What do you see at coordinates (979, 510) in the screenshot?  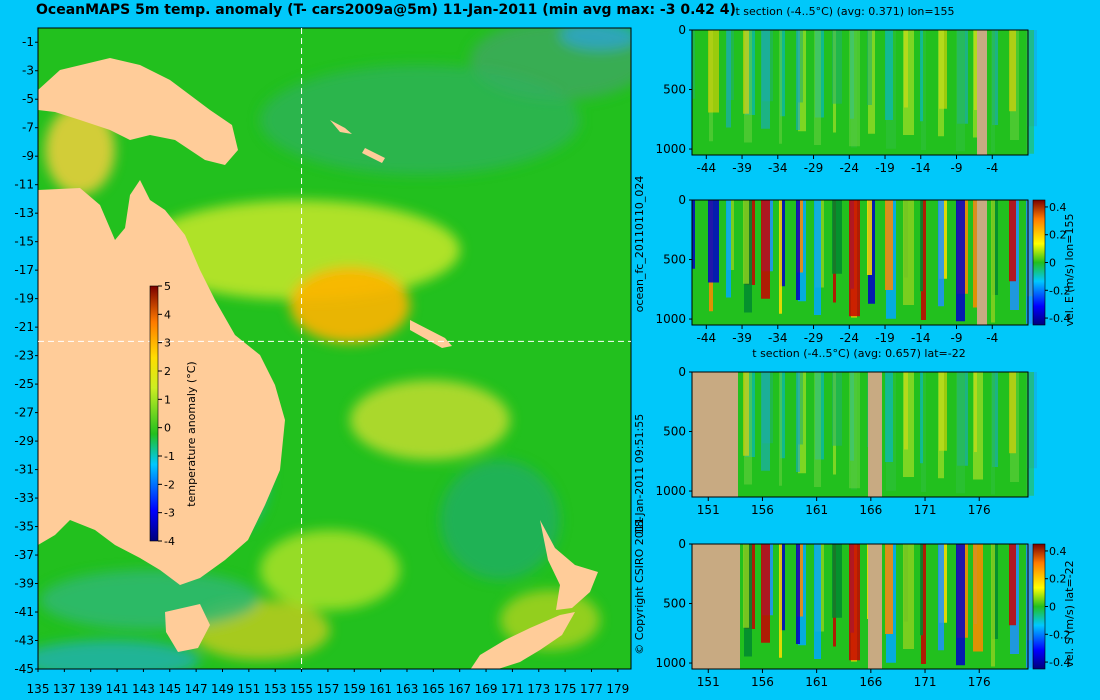 I see `section-x-tick-label: 176` at bounding box center [979, 510].